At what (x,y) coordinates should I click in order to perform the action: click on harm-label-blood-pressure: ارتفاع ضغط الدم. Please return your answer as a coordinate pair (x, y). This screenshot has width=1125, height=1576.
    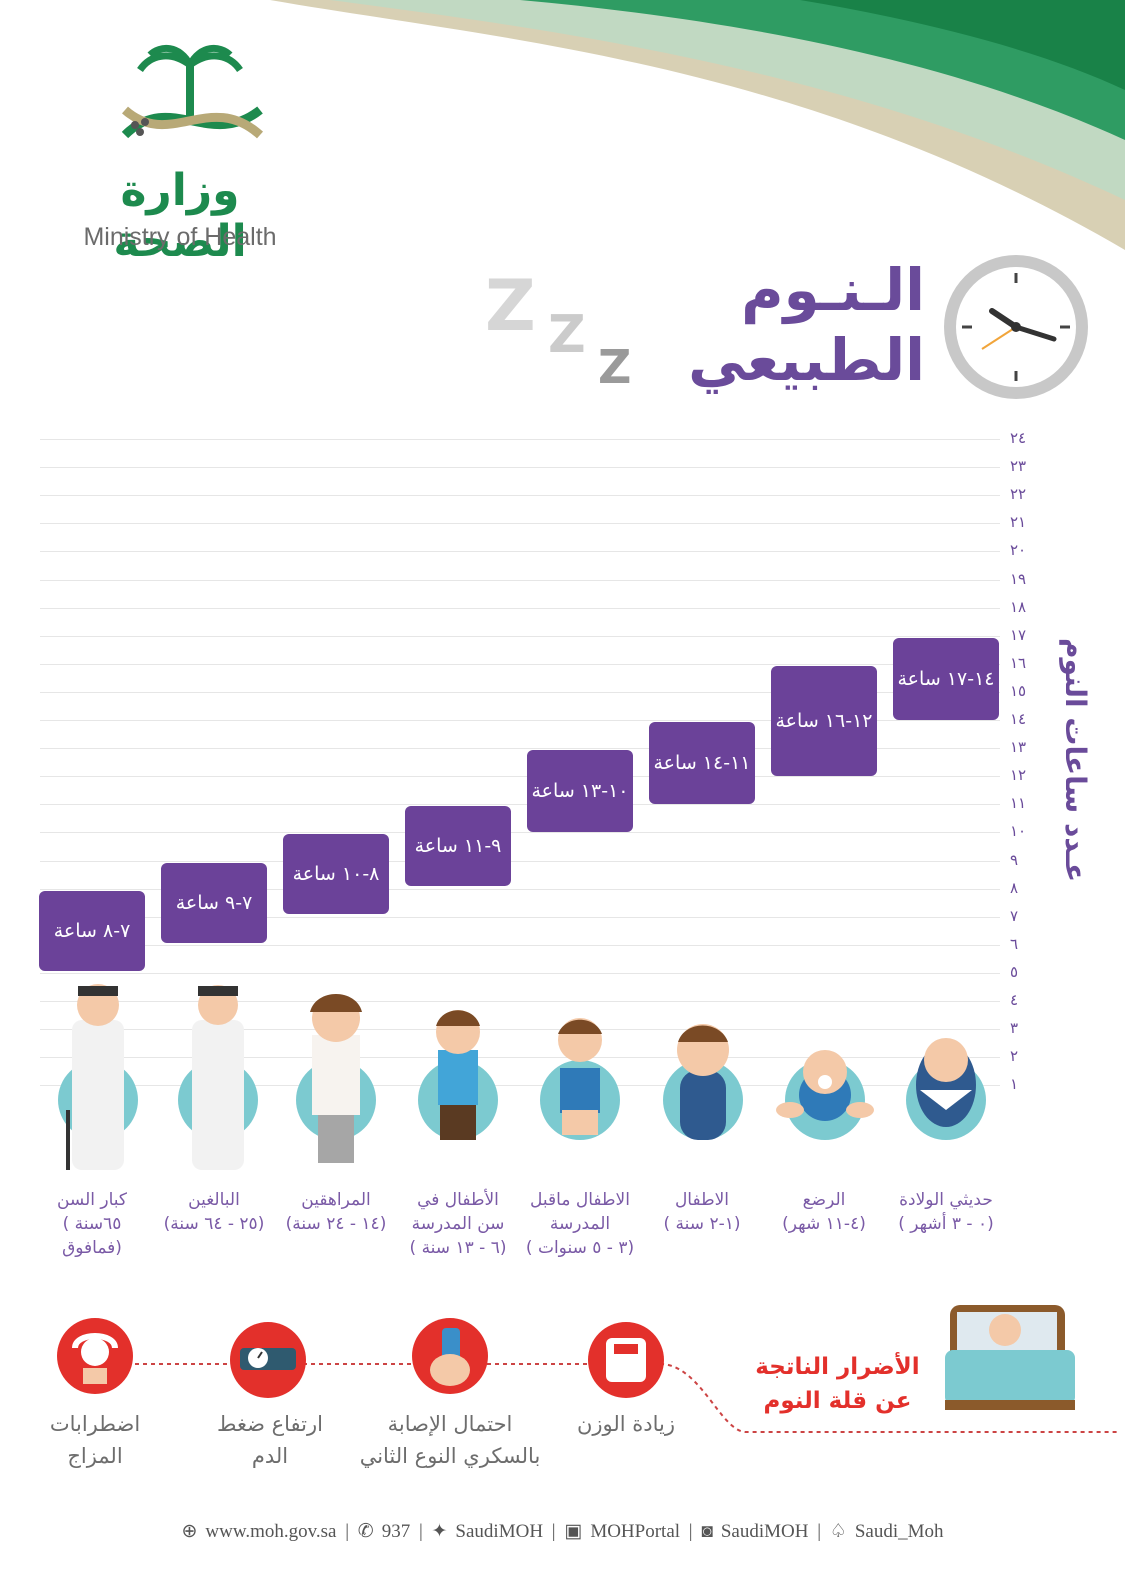
    Looking at the image, I should click on (270, 1440).